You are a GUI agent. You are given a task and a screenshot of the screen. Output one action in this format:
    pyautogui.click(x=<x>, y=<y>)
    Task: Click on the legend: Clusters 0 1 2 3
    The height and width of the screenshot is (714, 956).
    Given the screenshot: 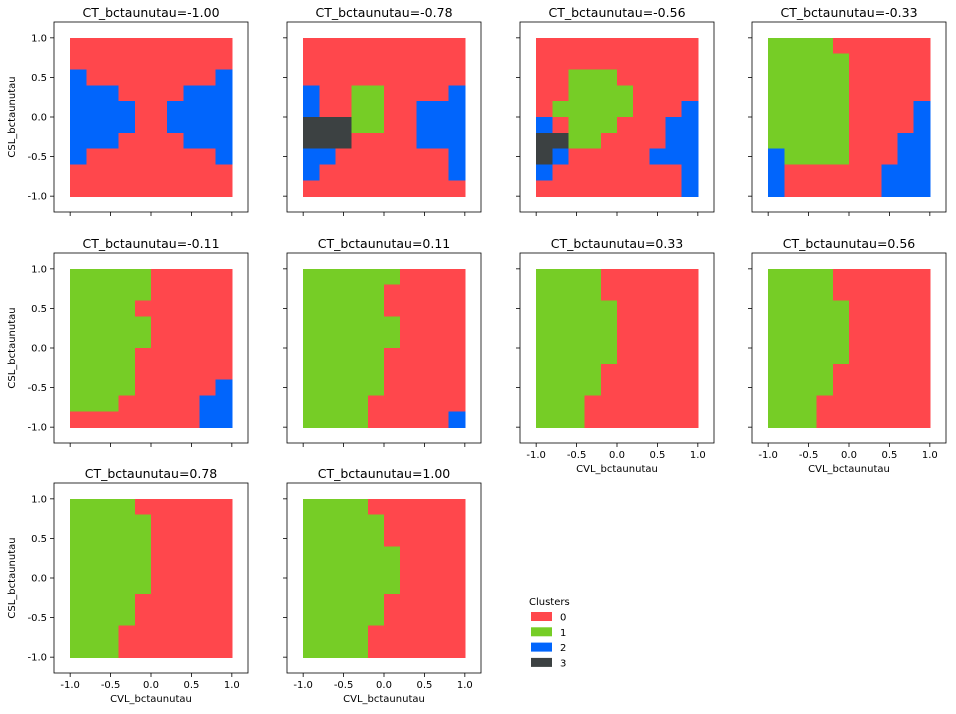 What is the action you would take?
    pyautogui.click(x=549, y=633)
    